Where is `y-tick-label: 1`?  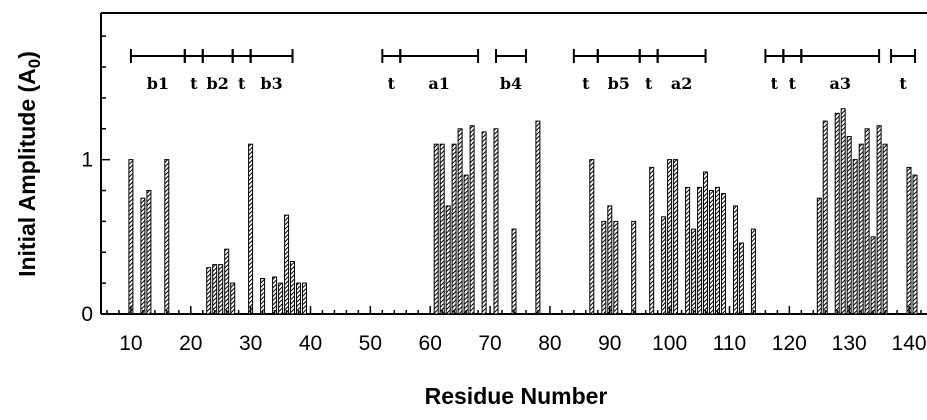 y-tick-label: 1 is located at coordinates (87, 160).